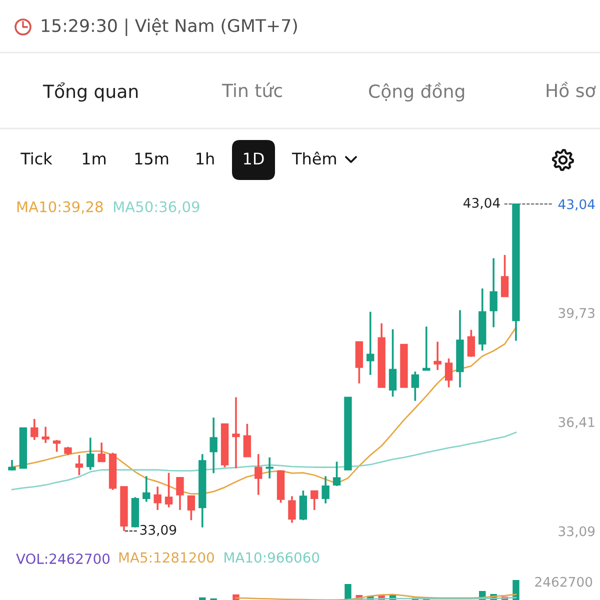 This screenshot has width=600, height=600. What do you see at coordinates (272, 557) in the screenshot?
I see `text: MA10:966060` at bounding box center [272, 557].